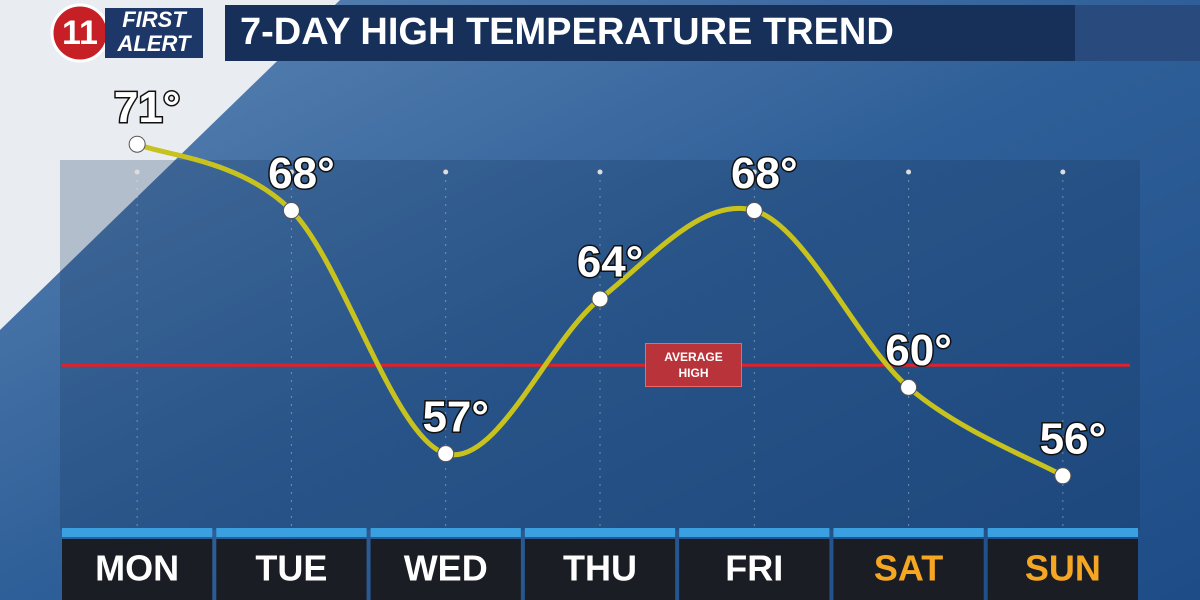 The height and width of the screenshot is (600, 1200). What do you see at coordinates (455, 416) in the screenshot?
I see `value-label: 57°` at bounding box center [455, 416].